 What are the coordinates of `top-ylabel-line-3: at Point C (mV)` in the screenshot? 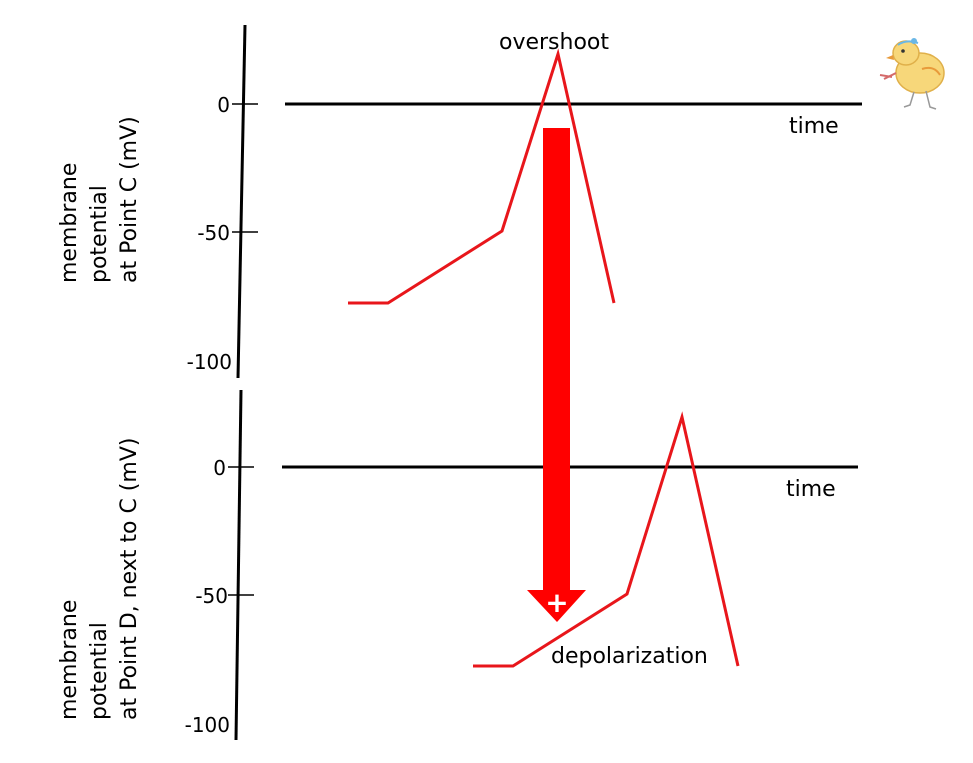 It's located at (129, 199).